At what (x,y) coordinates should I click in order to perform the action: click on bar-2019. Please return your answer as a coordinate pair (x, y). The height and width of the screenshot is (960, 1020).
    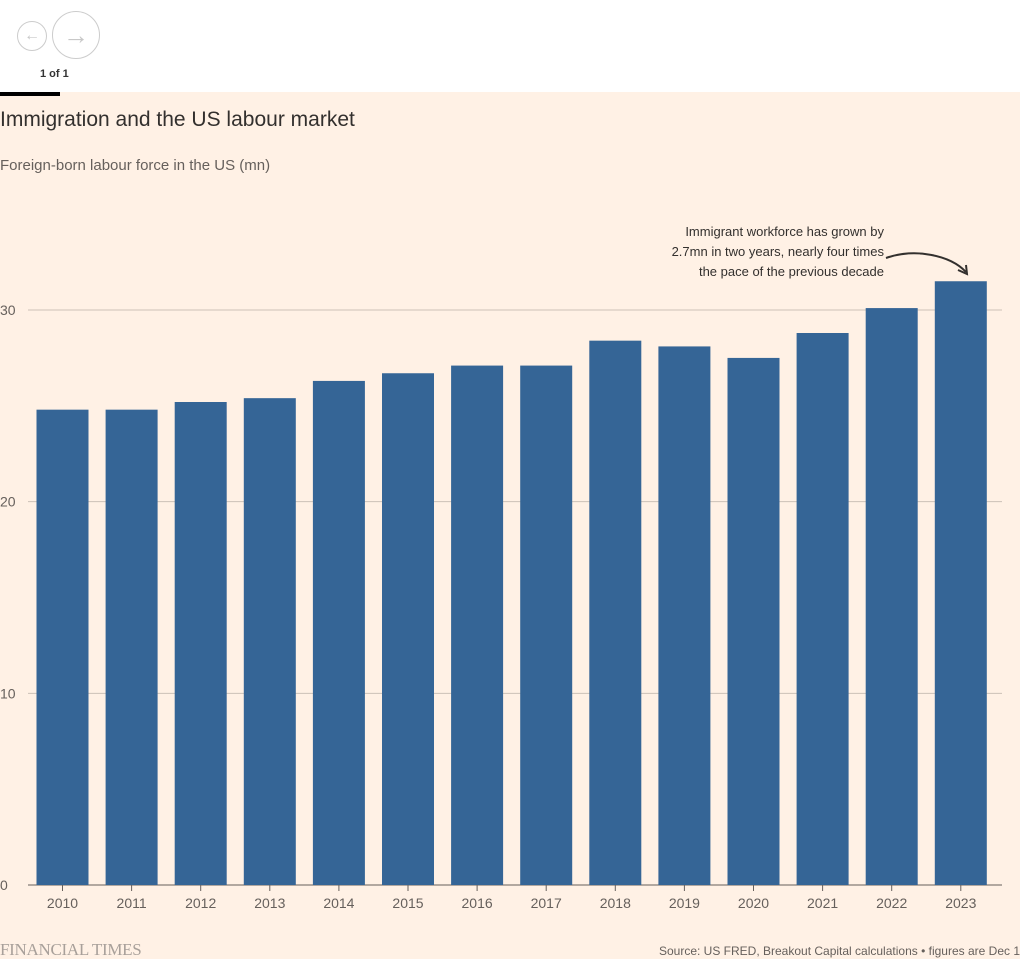
    Looking at the image, I should click on (684, 616).